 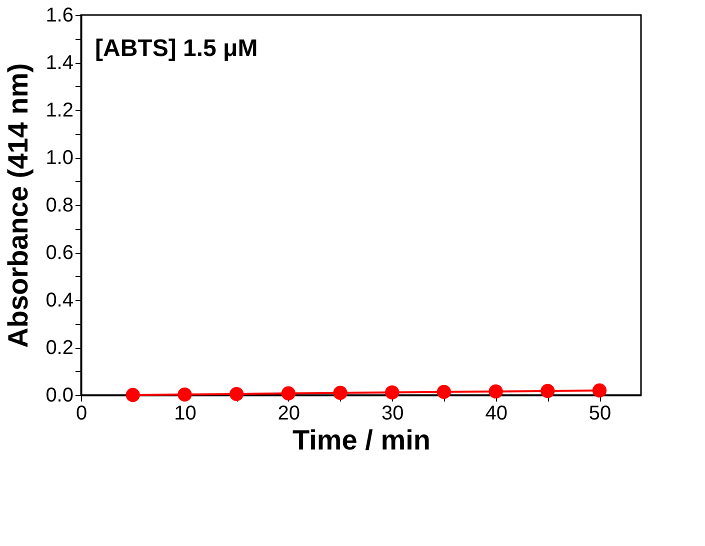 What do you see at coordinates (600, 413) in the screenshot?
I see `x-tick-label: 50` at bounding box center [600, 413].